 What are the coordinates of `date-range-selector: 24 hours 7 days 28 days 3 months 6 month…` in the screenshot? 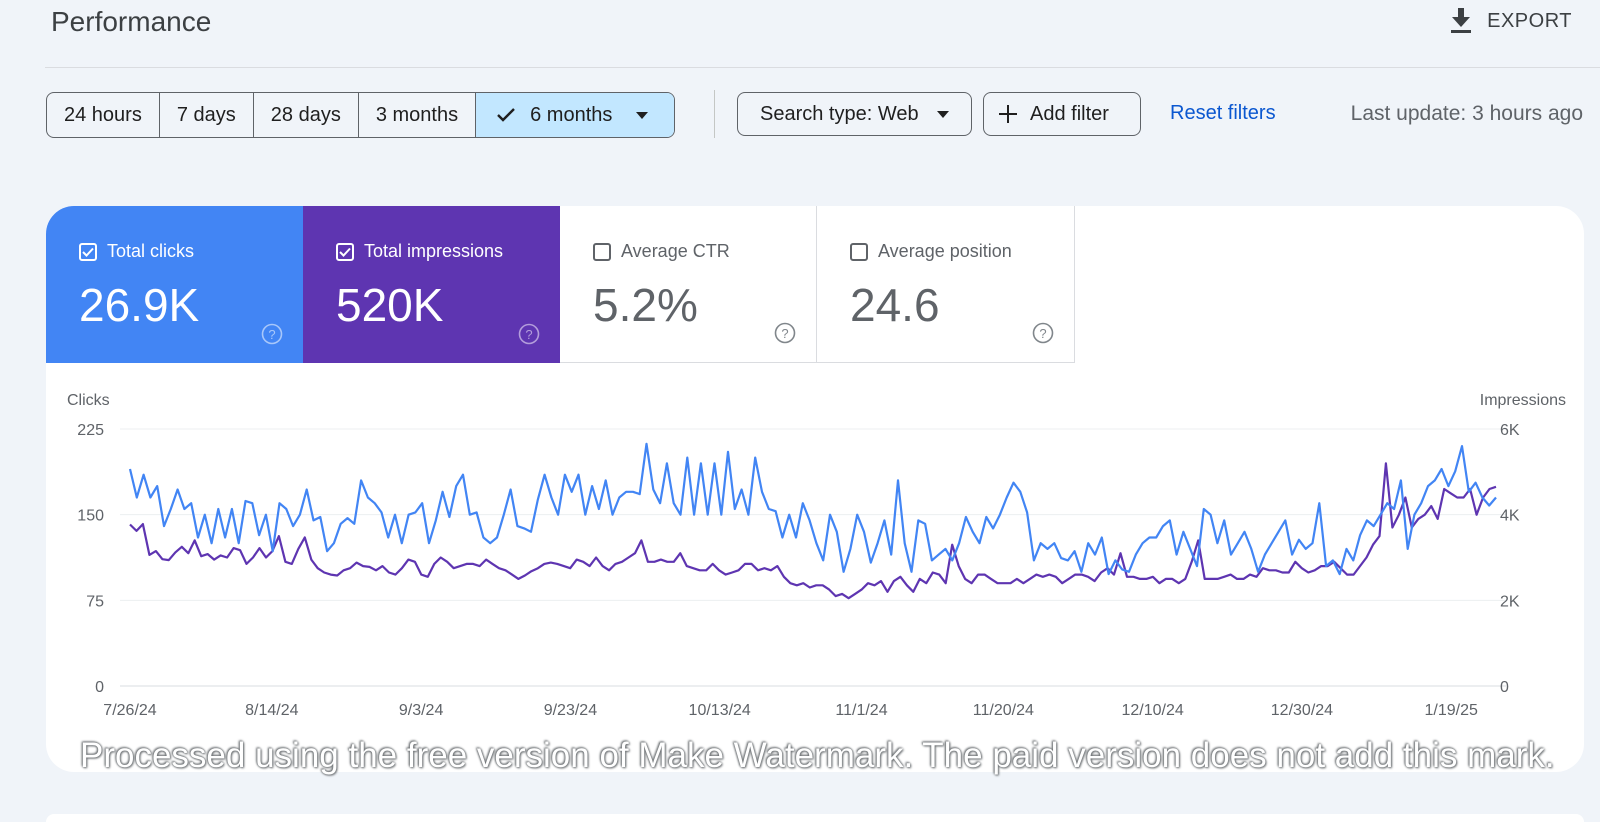 It's located at (361, 115).